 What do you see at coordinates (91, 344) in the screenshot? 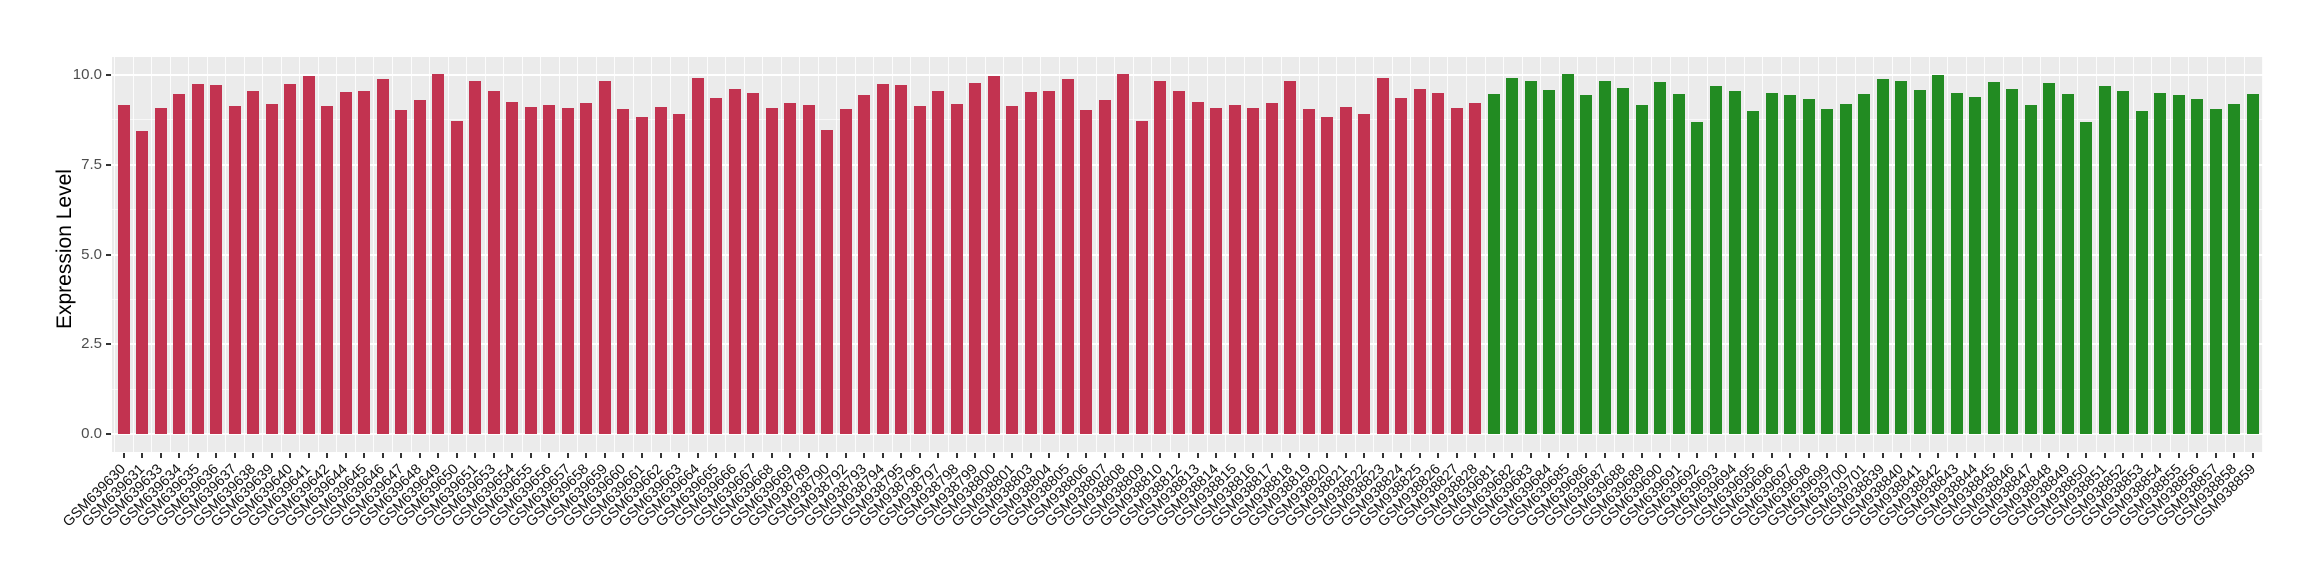
I see `y-tick-label: 2.5` at bounding box center [91, 344].